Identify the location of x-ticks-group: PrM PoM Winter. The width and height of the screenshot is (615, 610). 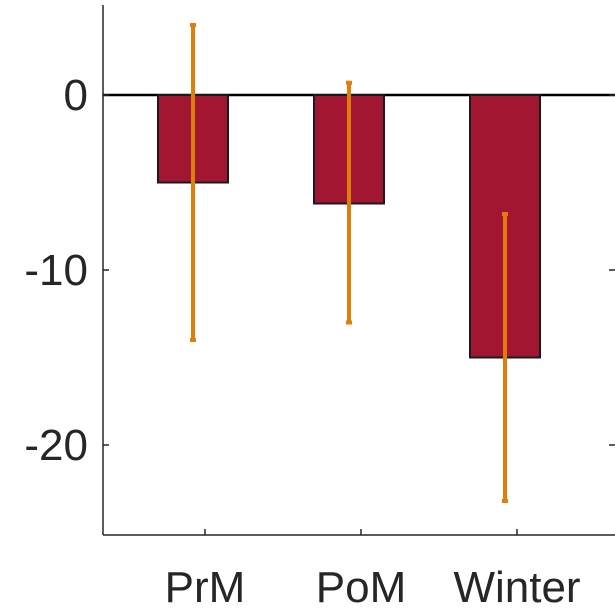
(373, 569).